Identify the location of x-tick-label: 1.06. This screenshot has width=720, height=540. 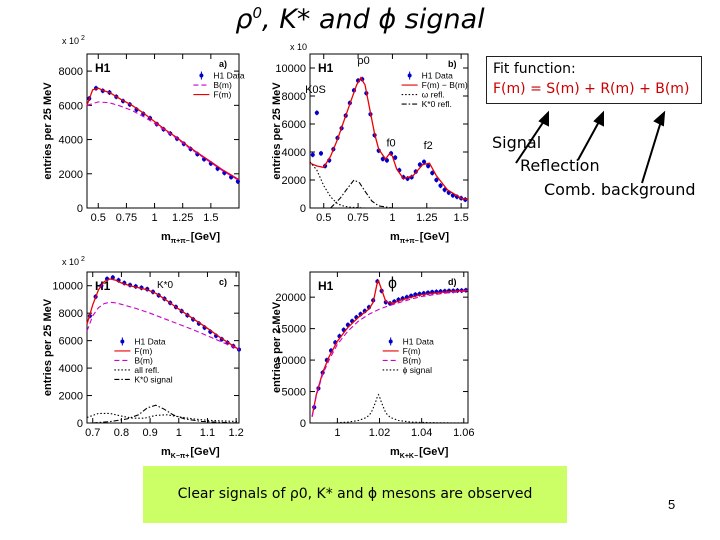
(463, 433).